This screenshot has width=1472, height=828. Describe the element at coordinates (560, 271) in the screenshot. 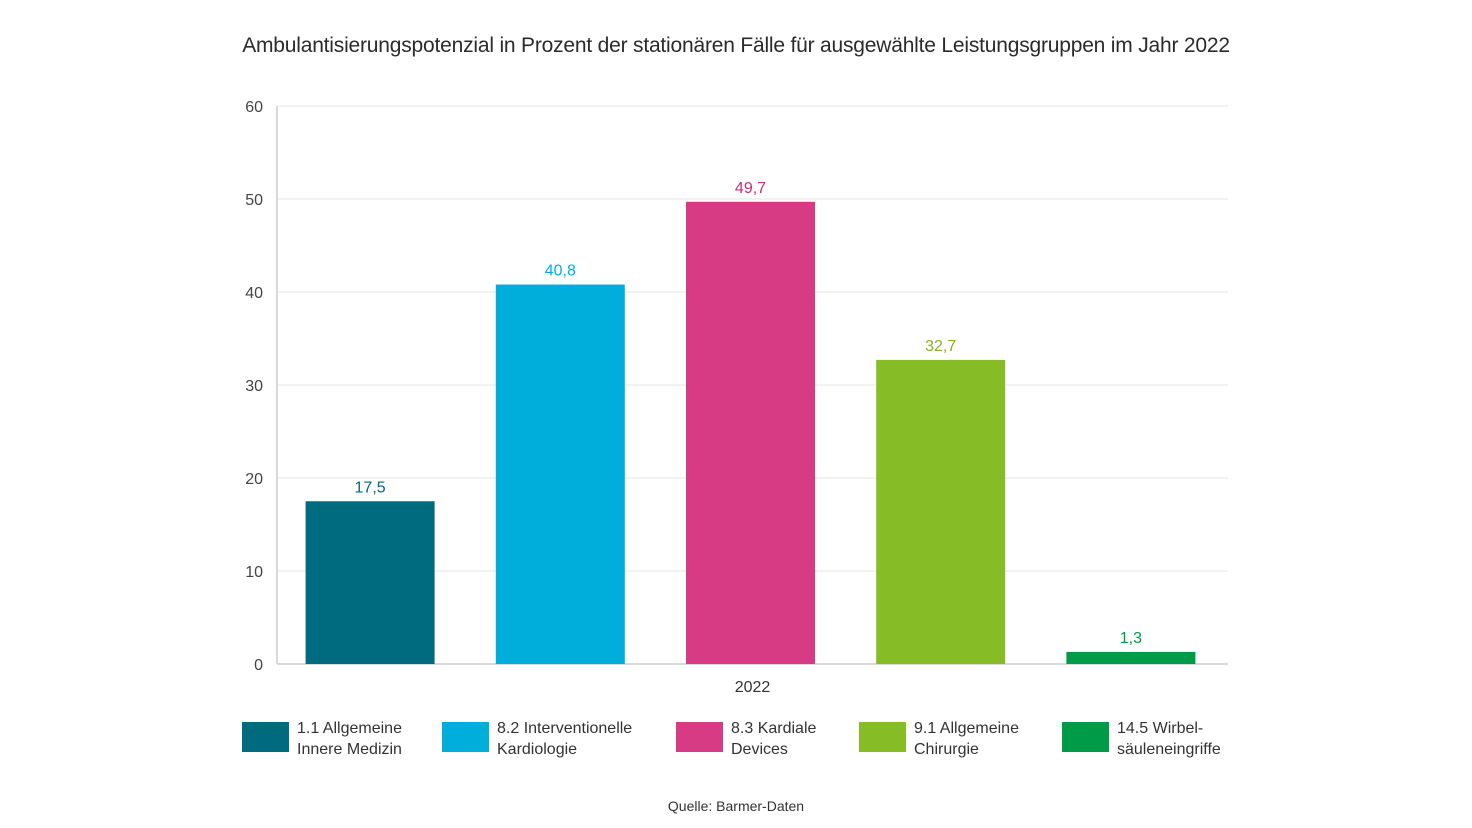

I see `bar-value-label: 40,8` at that location.